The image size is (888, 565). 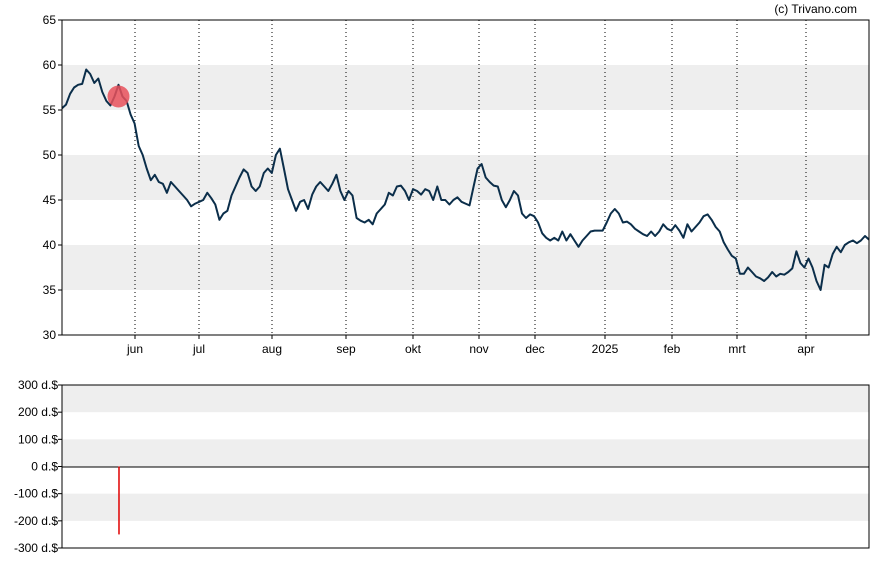 What do you see at coordinates (44, 467) in the screenshot?
I see `trade-y-tick-label: 0 d.$` at bounding box center [44, 467].